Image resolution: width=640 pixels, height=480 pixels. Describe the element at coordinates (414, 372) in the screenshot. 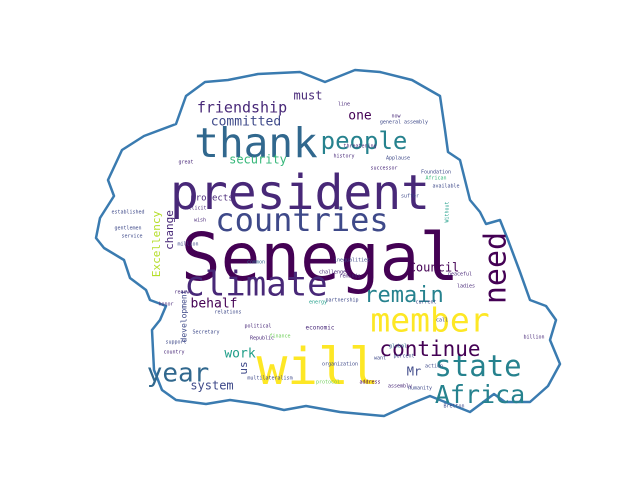

I see `word-mr: Mr` at that location.